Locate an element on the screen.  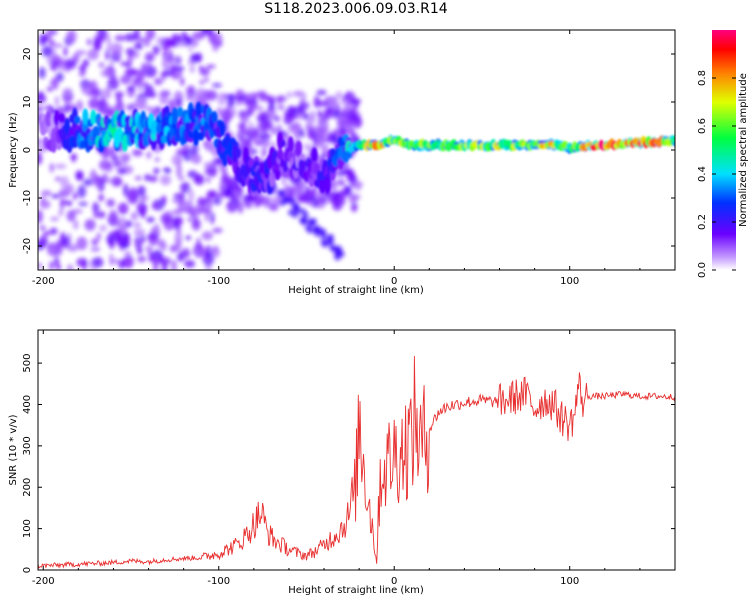
colorbar-ticks: 0.0 0.2 0.4 0.6 0.8 is located at coordinates (716, 174).